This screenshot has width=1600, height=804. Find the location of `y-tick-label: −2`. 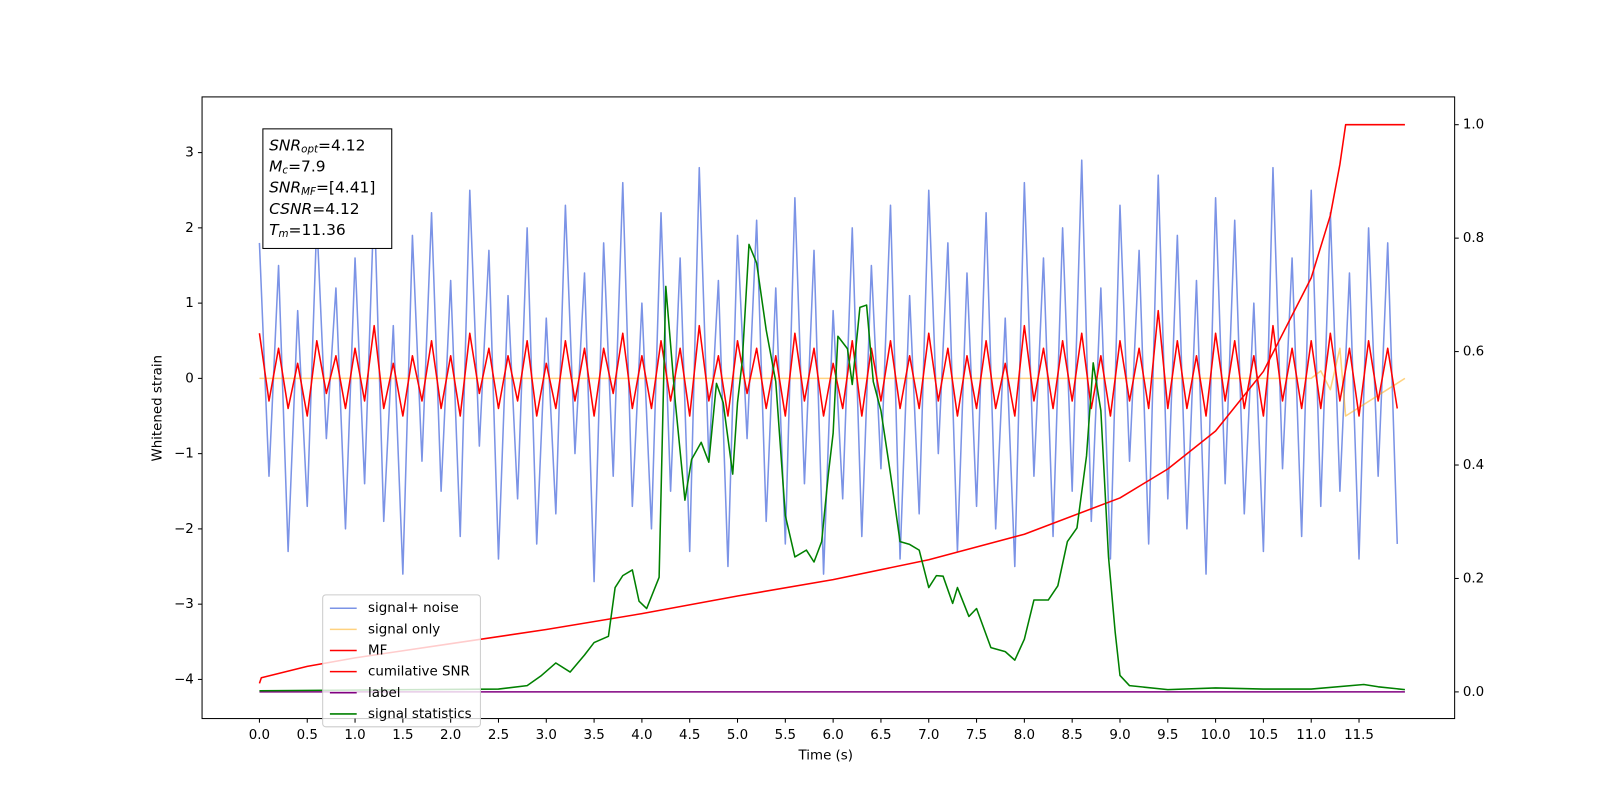

y-tick-label: −2 is located at coordinates (184, 529).